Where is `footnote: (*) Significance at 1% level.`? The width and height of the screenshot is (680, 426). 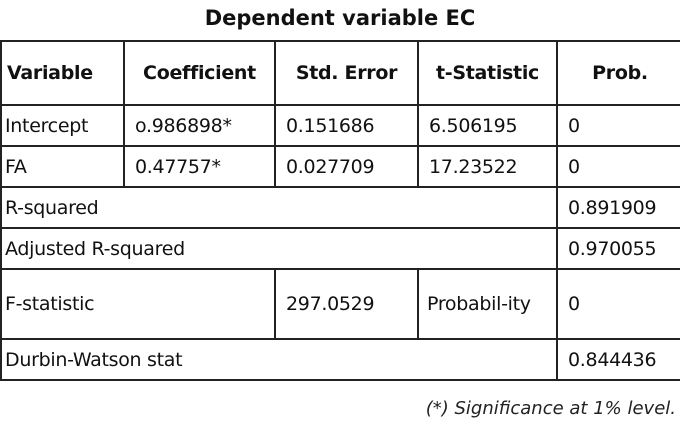 footnote: (*) Significance at 1% level. is located at coordinates (550, 408).